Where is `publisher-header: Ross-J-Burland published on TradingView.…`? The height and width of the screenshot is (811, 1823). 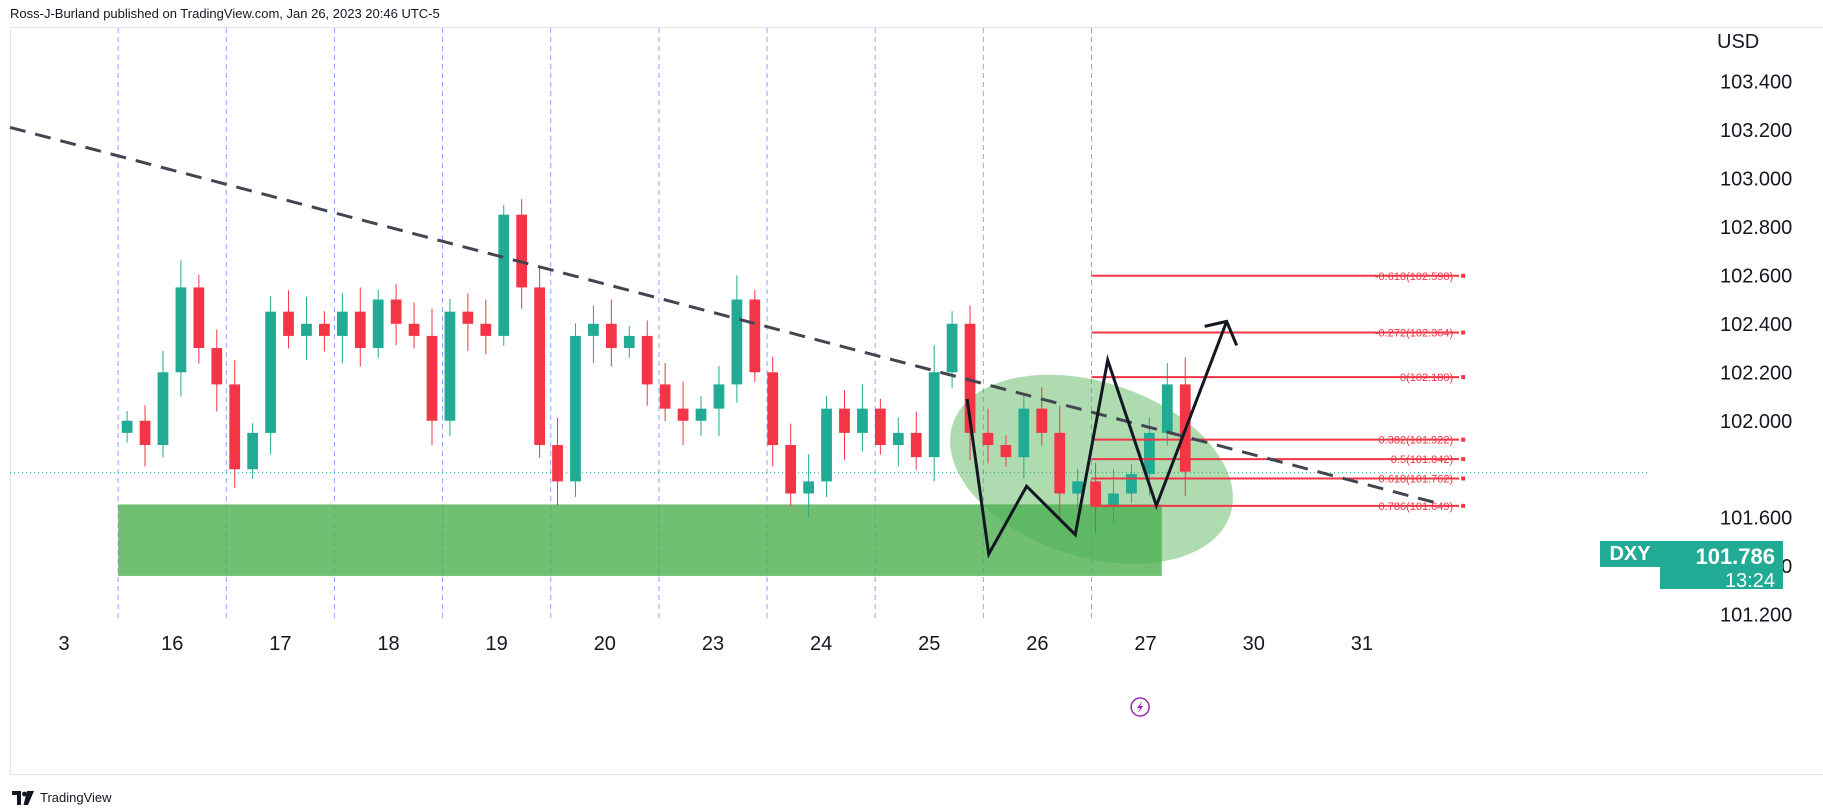 publisher-header: Ross-J-Burland published on TradingView.… is located at coordinates (225, 13).